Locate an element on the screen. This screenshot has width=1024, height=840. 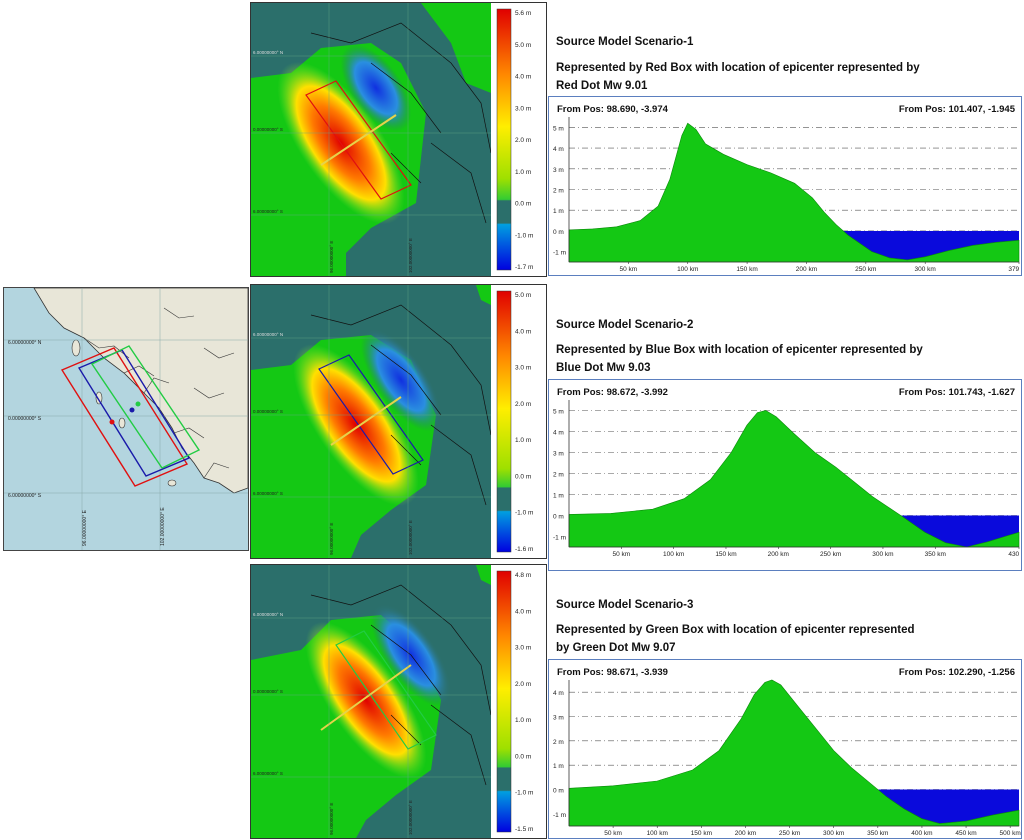
lon-label: 102.00000000° E is located at coordinates (410, 537).